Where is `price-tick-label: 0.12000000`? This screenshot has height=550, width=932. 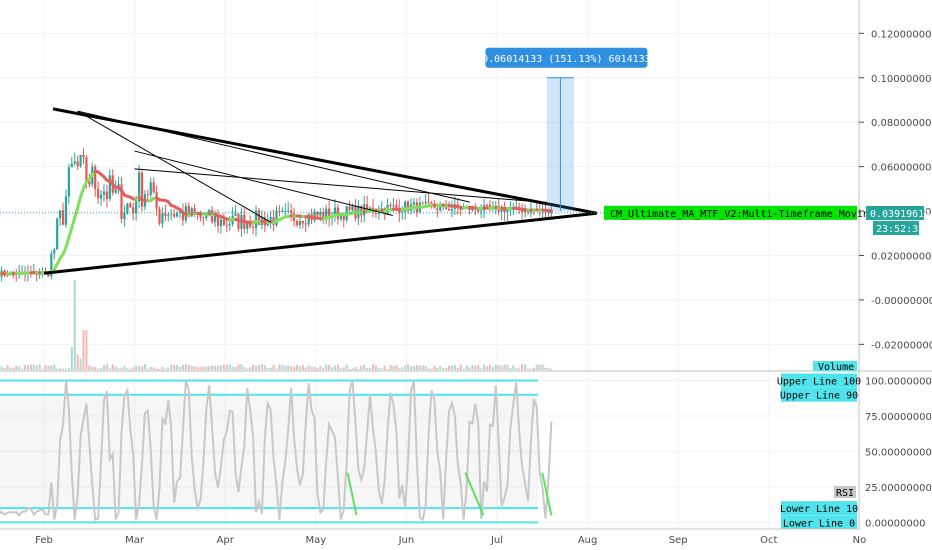
price-tick-label: 0.12000000 is located at coordinates (901, 34).